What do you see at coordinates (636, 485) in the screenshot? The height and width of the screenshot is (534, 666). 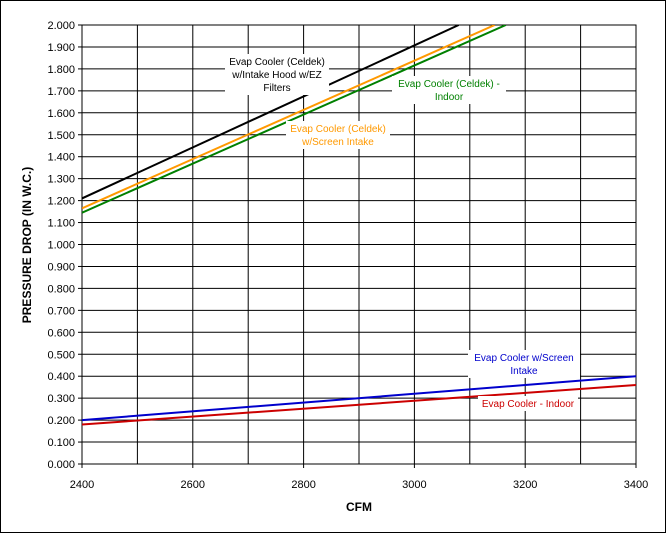 I see `x-tick-label: 3400` at bounding box center [636, 485].